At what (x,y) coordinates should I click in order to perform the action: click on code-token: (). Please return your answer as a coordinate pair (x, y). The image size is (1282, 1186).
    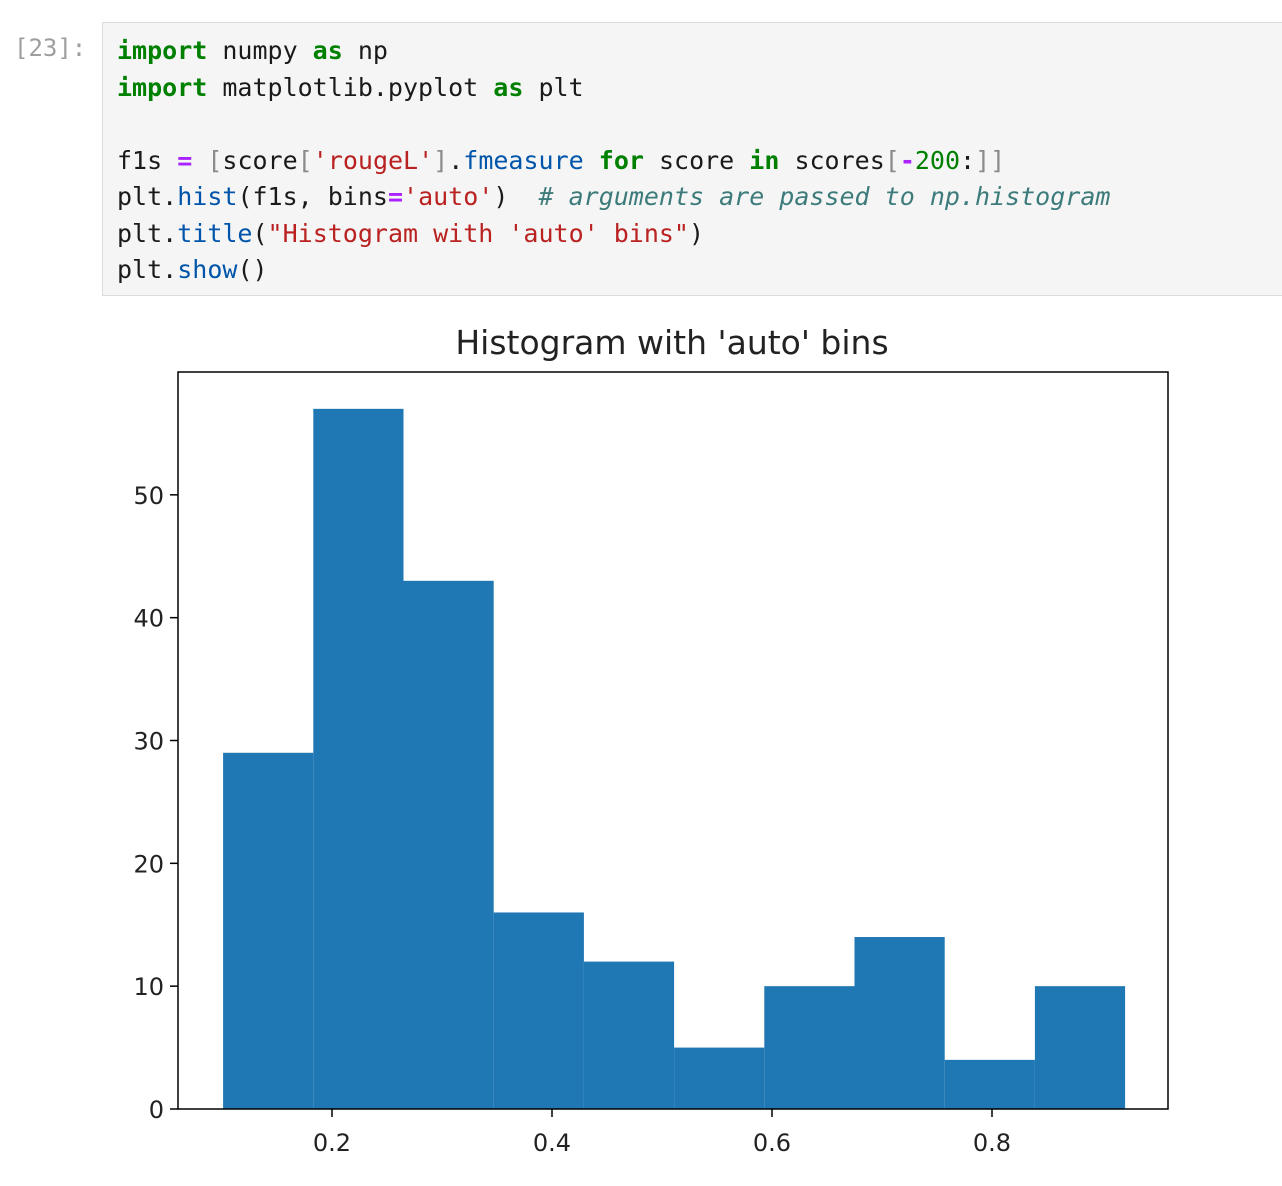
    Looking at the image, I should click on (252, 269).